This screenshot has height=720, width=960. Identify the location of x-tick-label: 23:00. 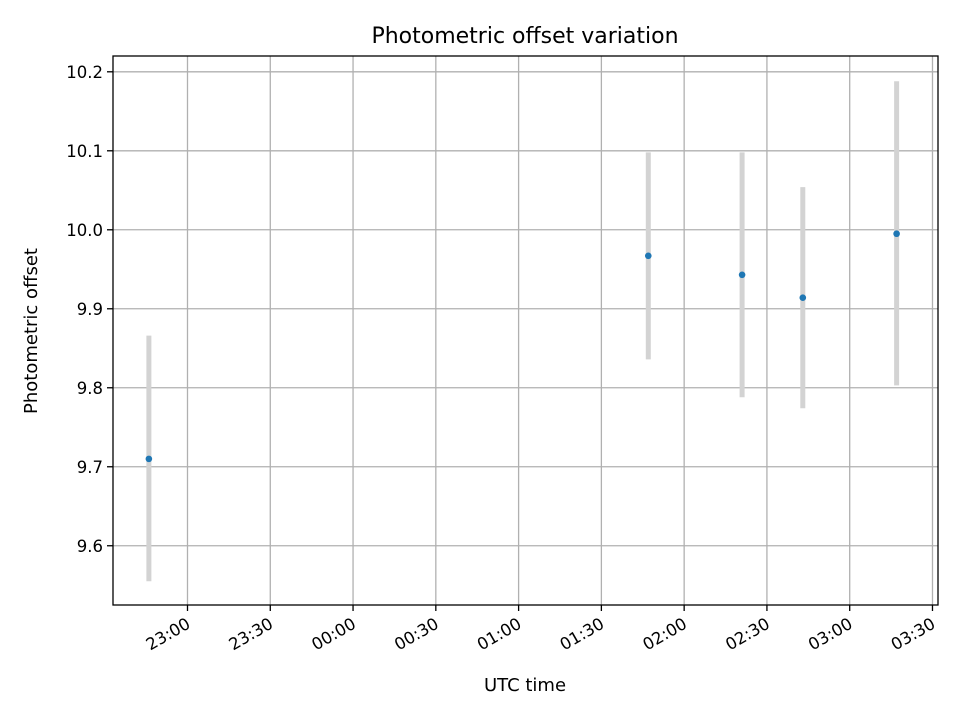
(168, 634).